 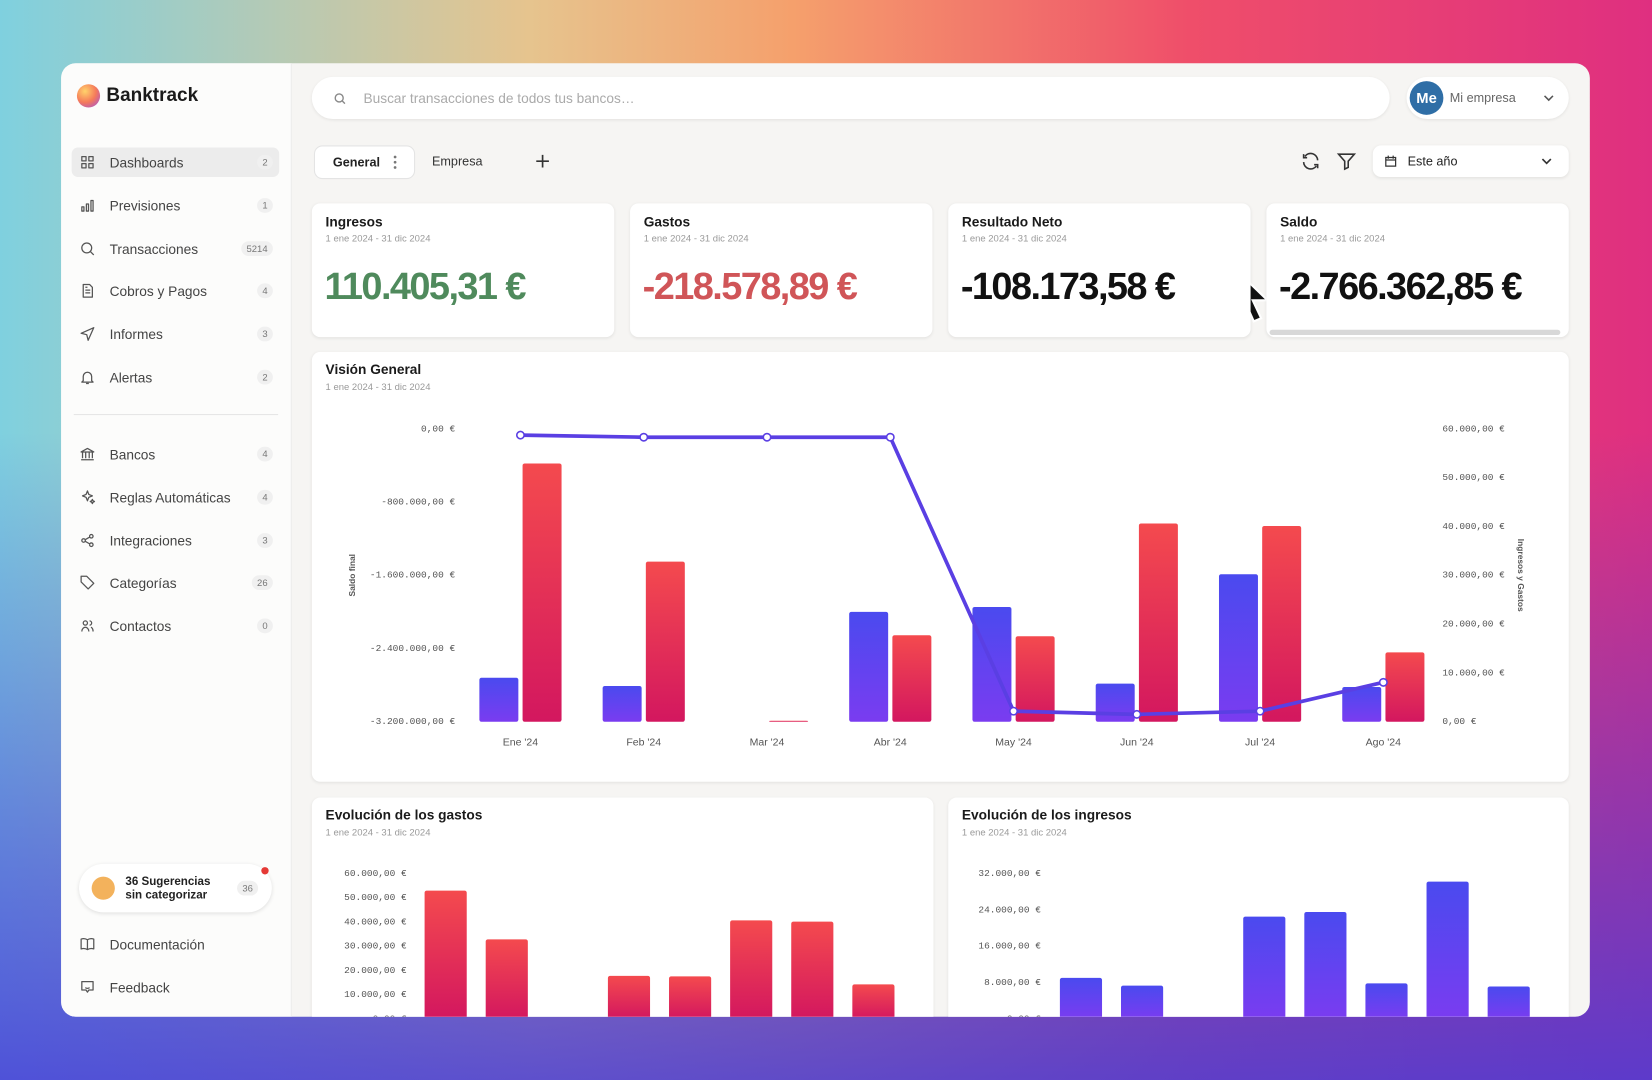 I want to click on divider, so click(x=176, y=415).